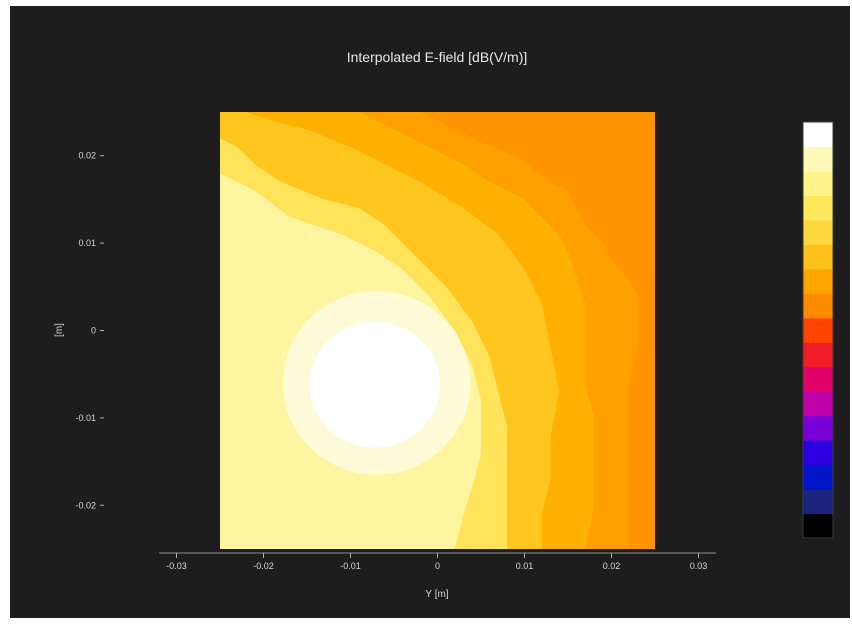 Image resolution: width=852 pixels, height=629 pixels. Describe the element at coordinates (436, 594) in the screenshot. I see `x-axis-label: Y [m]` at that location.